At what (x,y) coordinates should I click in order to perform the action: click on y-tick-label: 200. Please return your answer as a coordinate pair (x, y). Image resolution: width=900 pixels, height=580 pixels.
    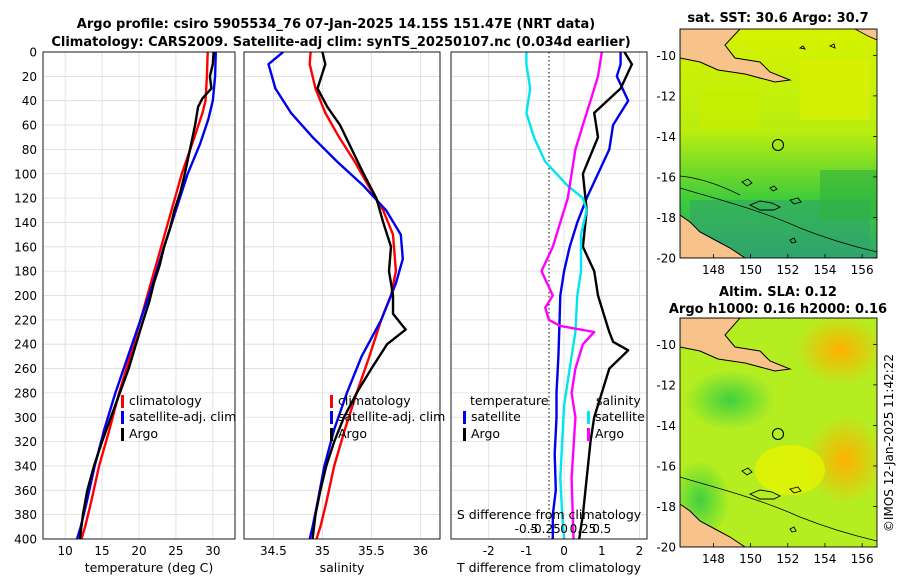
    Looking at the image, I should click on (25, 296).